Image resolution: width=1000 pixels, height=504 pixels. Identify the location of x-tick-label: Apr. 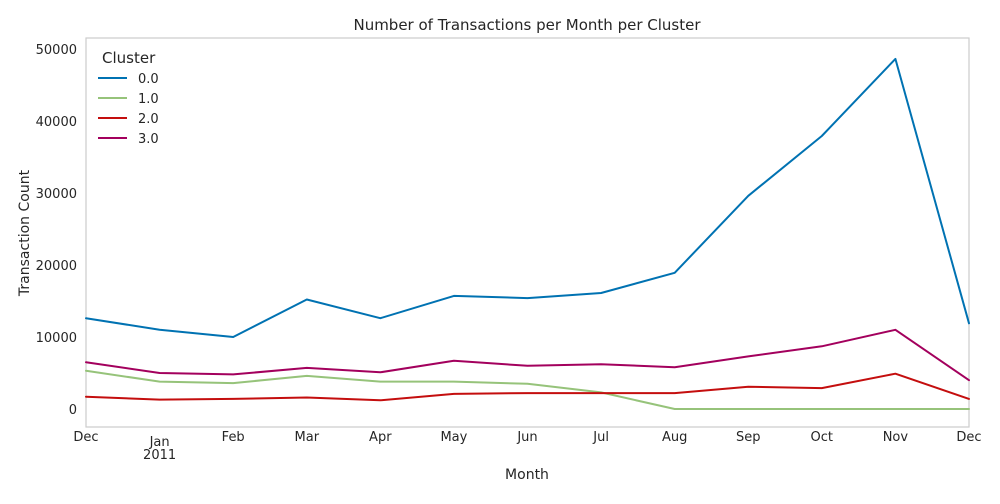
(380, 437).